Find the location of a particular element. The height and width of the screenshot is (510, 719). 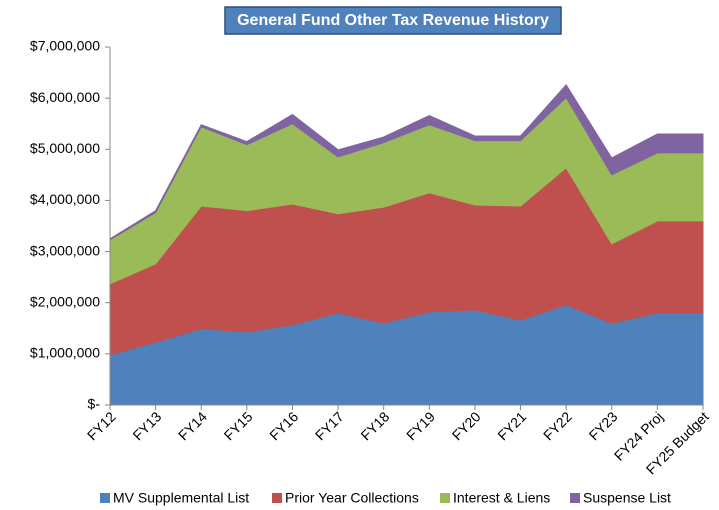

x-tick-label: FY18 is located at coordinates (374, 425).